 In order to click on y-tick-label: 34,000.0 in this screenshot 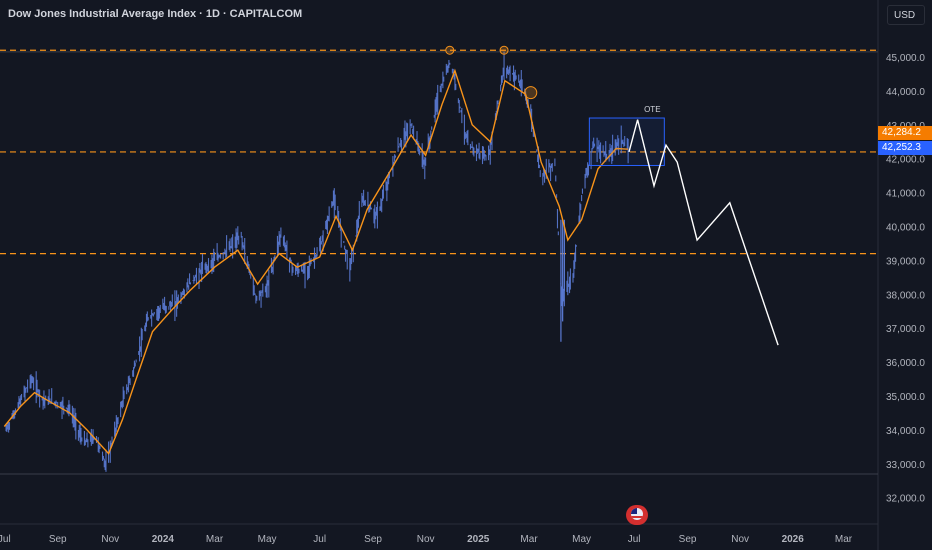, I will do `click(905, 431)`.